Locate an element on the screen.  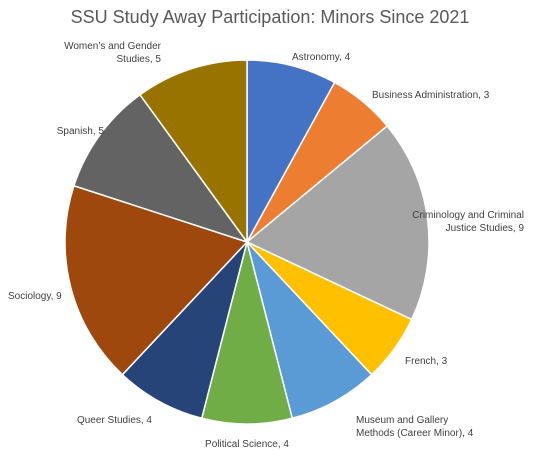
pie-slice-criminology-and-criminal-justice-studies is located at coordinates (337, 222).